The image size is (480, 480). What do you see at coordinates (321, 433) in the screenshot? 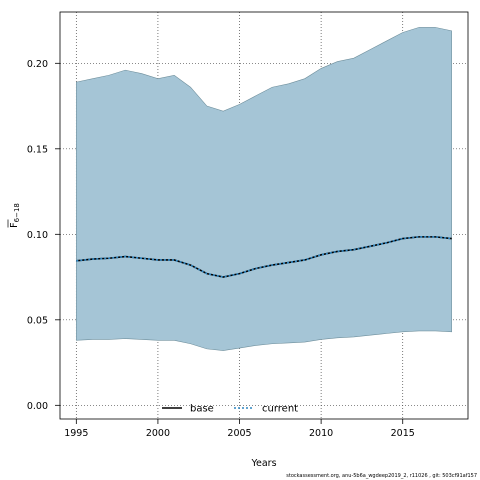
I see `x-tick-label-2010: 2010` at bounding box center [321, 433].